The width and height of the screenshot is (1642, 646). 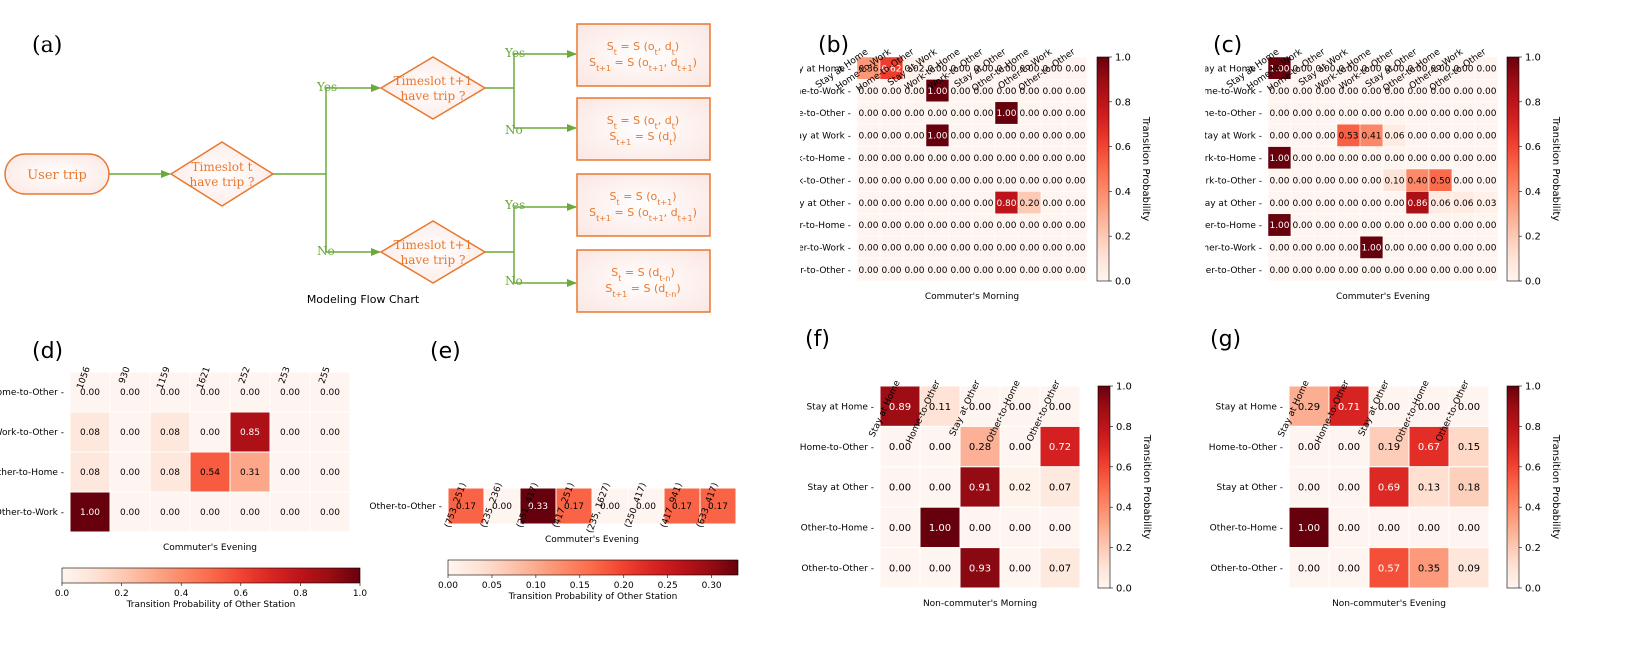 I want to click on cell-value-label: 0.91, so click(x=980, y=488).